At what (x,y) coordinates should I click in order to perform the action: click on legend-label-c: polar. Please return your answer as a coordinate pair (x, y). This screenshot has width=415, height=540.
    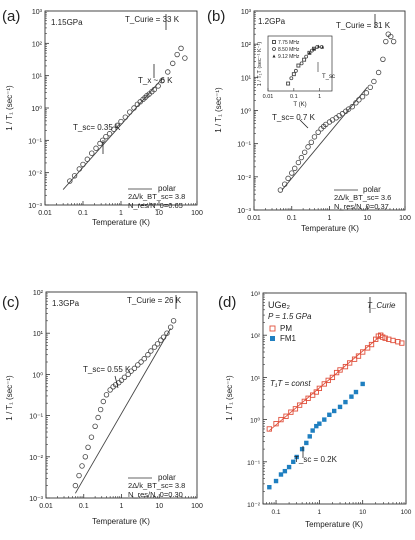
    Looking at the image, I should click on (167, 477).